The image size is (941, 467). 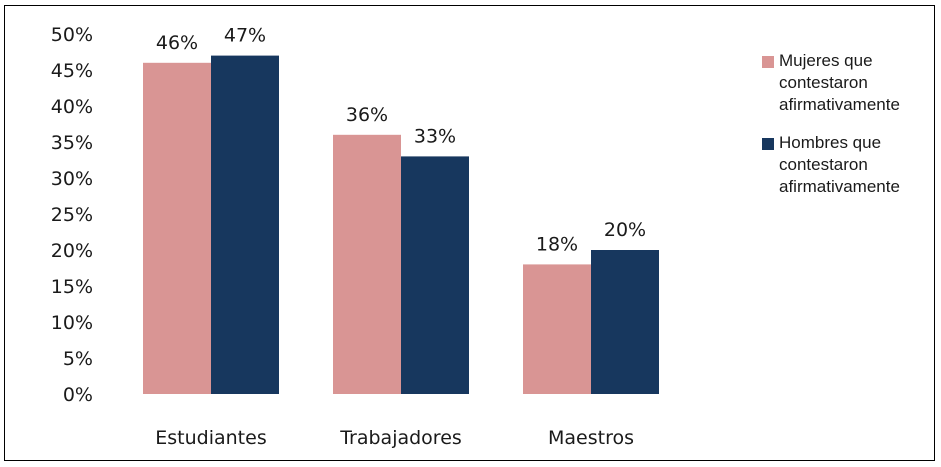 What do you see at coordinates (400, 438) in the screenshot?
I see `x-category-label: Trabajadores` at bounding box center [400, 438].